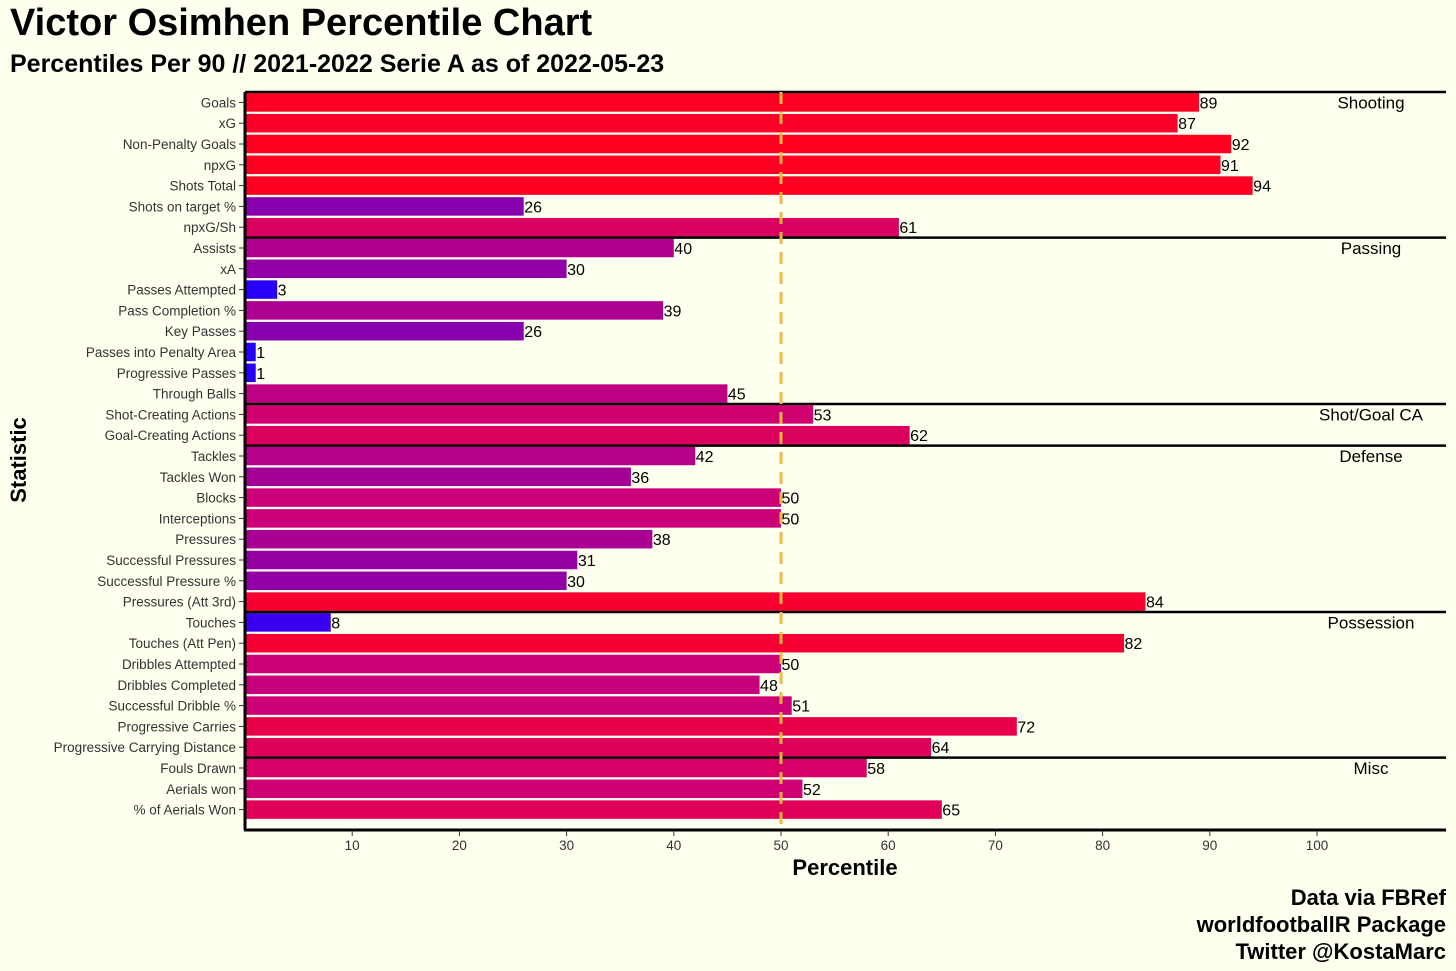  I want to click on value-label-20: 50, so click(791, 519).